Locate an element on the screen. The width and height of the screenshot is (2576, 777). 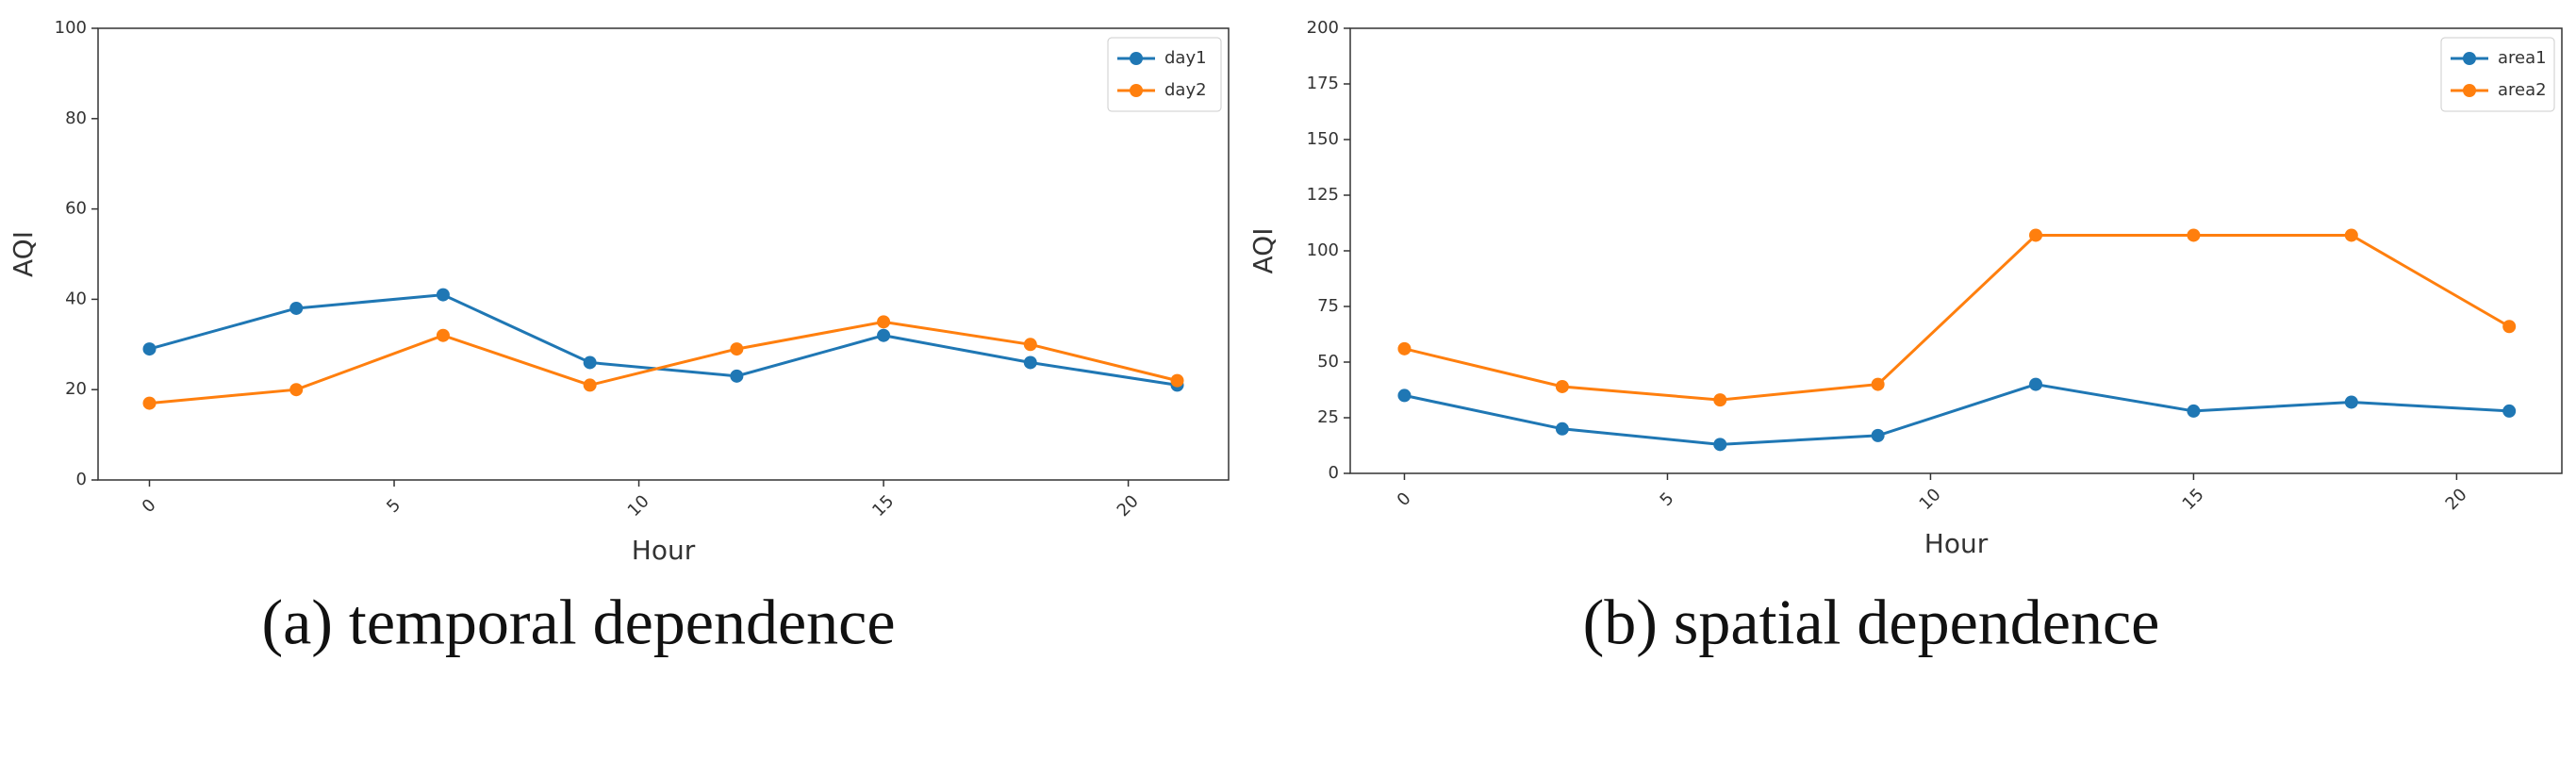
y-tick-label: 125 is located at coordinates (1323, 195).